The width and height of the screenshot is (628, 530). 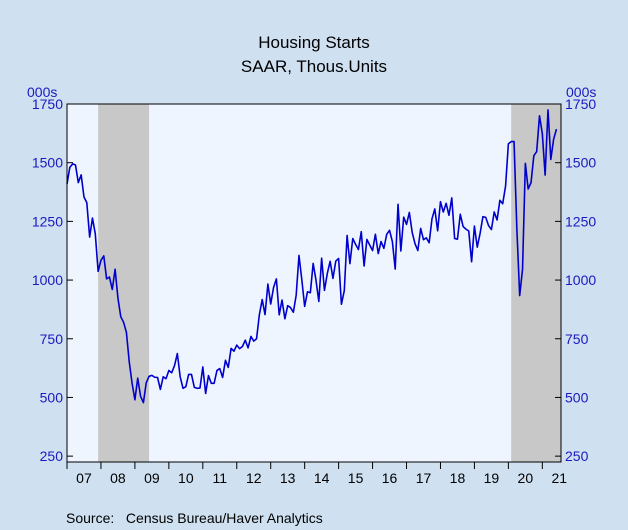 I want to click on y-tick-label-left-1000: 1000, so click(x=47, y=280).